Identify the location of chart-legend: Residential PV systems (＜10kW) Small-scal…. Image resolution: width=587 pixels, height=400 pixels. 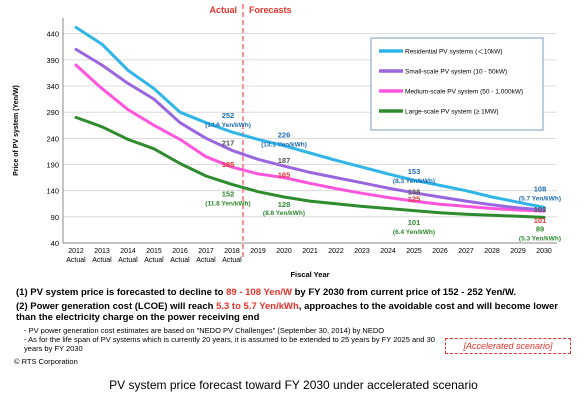
(457, 84).